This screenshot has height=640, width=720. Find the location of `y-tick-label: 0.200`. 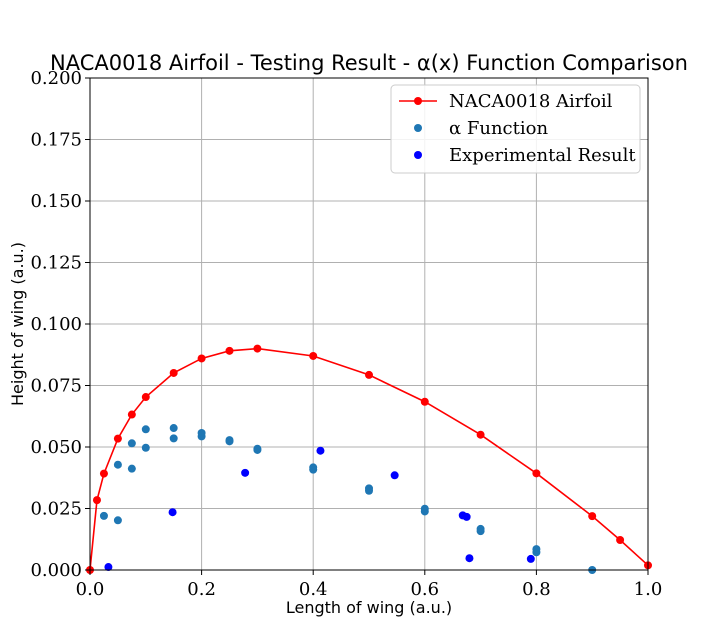

y-tick-label: 0.200 is located at coordinates (56, 78).